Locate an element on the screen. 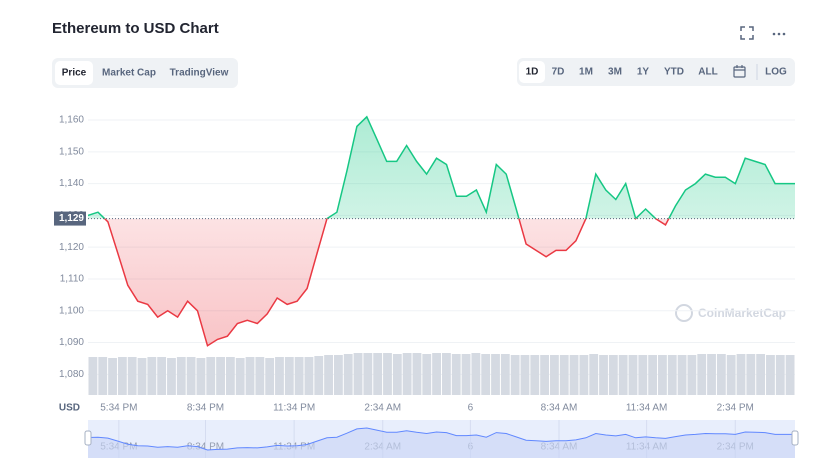 This screenshot has width=822, height=466. range-button: 1D is located at coordinates (532, 72).